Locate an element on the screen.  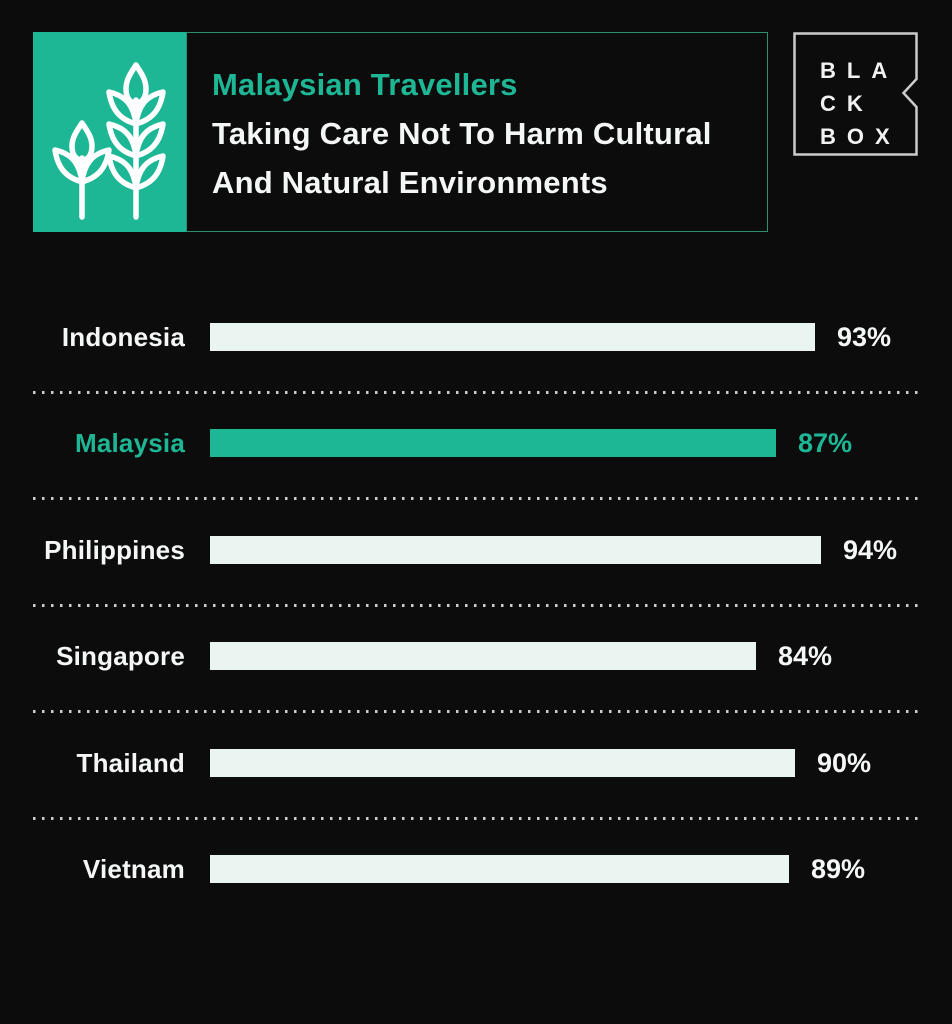
logo-letters: BLA CK BOX is located at coordinates (860, 103).